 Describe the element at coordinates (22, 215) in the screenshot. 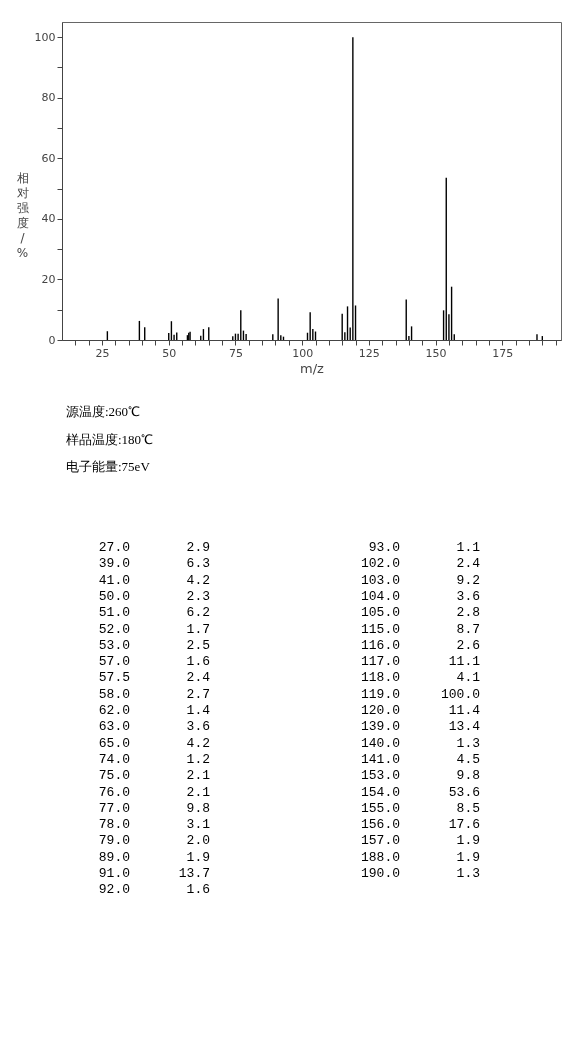

I see `y-axis-title: 相对强度/%` at that location.